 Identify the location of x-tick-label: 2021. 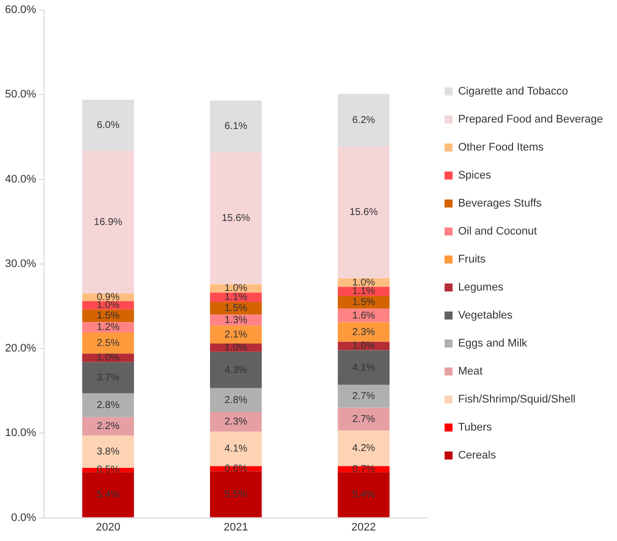
(236, 527).